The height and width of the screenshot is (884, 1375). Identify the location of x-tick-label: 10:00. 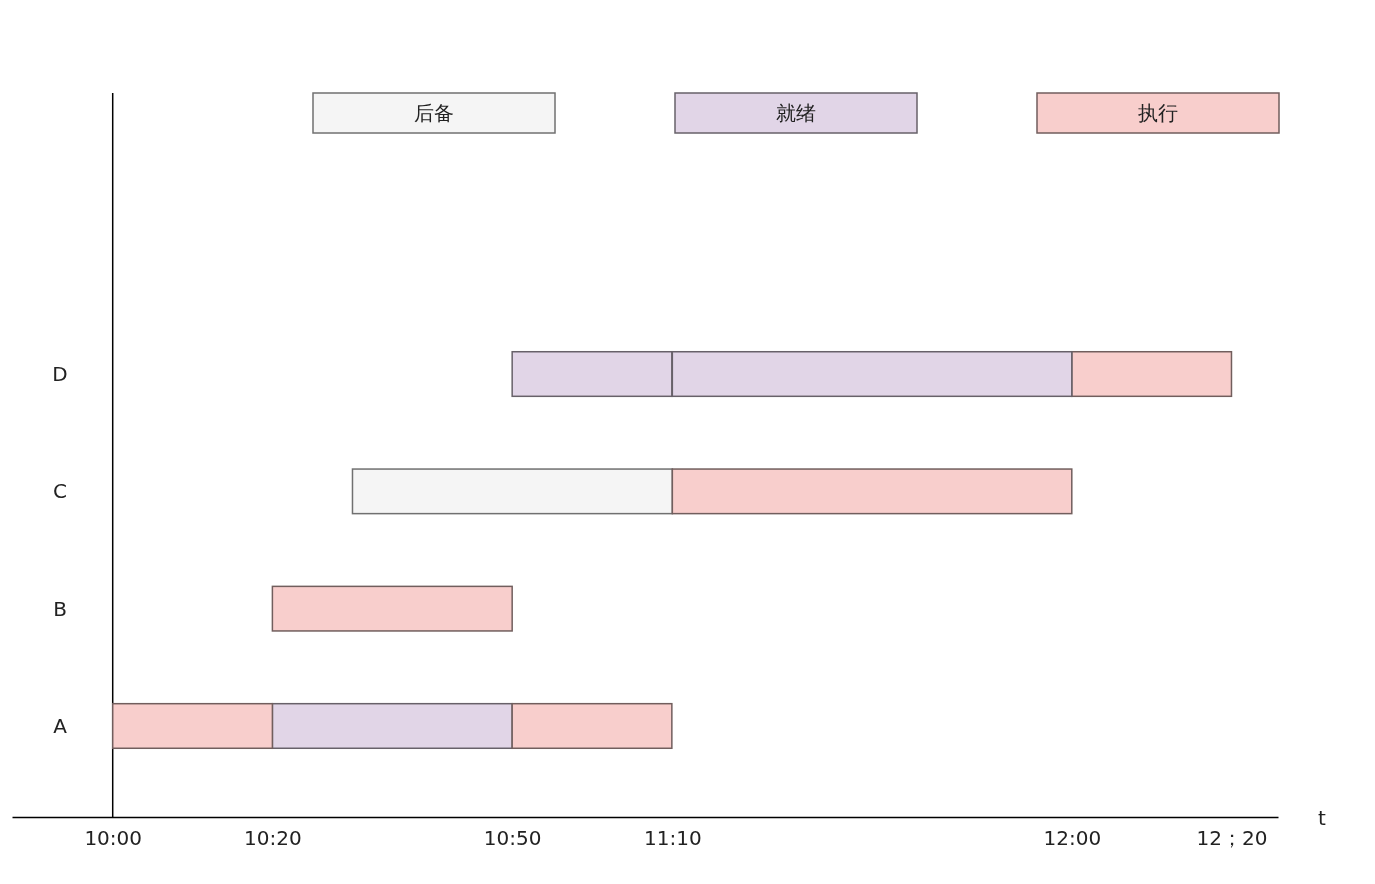
(113, 838).